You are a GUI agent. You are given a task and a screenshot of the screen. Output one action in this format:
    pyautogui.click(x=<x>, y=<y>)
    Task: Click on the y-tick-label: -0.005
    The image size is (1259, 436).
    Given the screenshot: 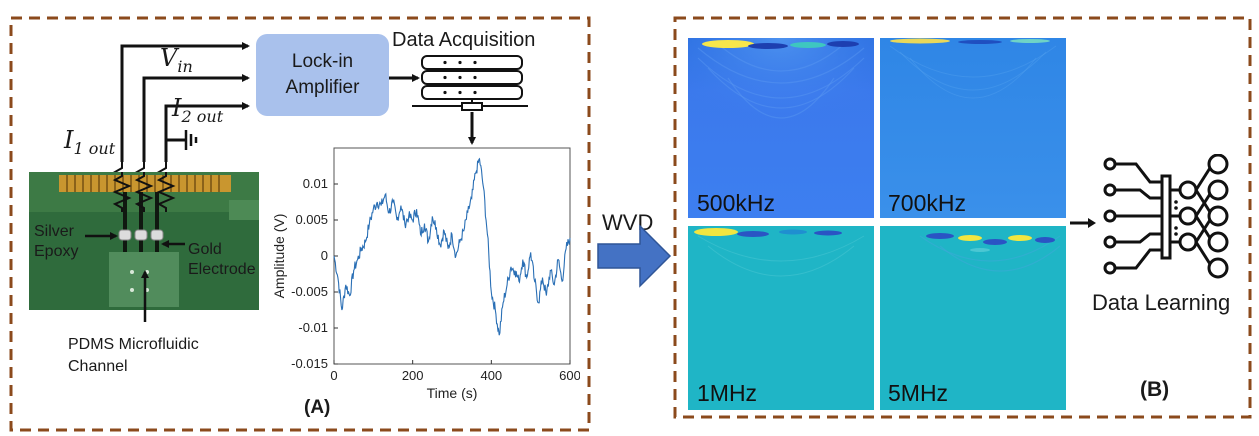 What is the action you would take?
    pyautogui.click(x=309, y=291)
    